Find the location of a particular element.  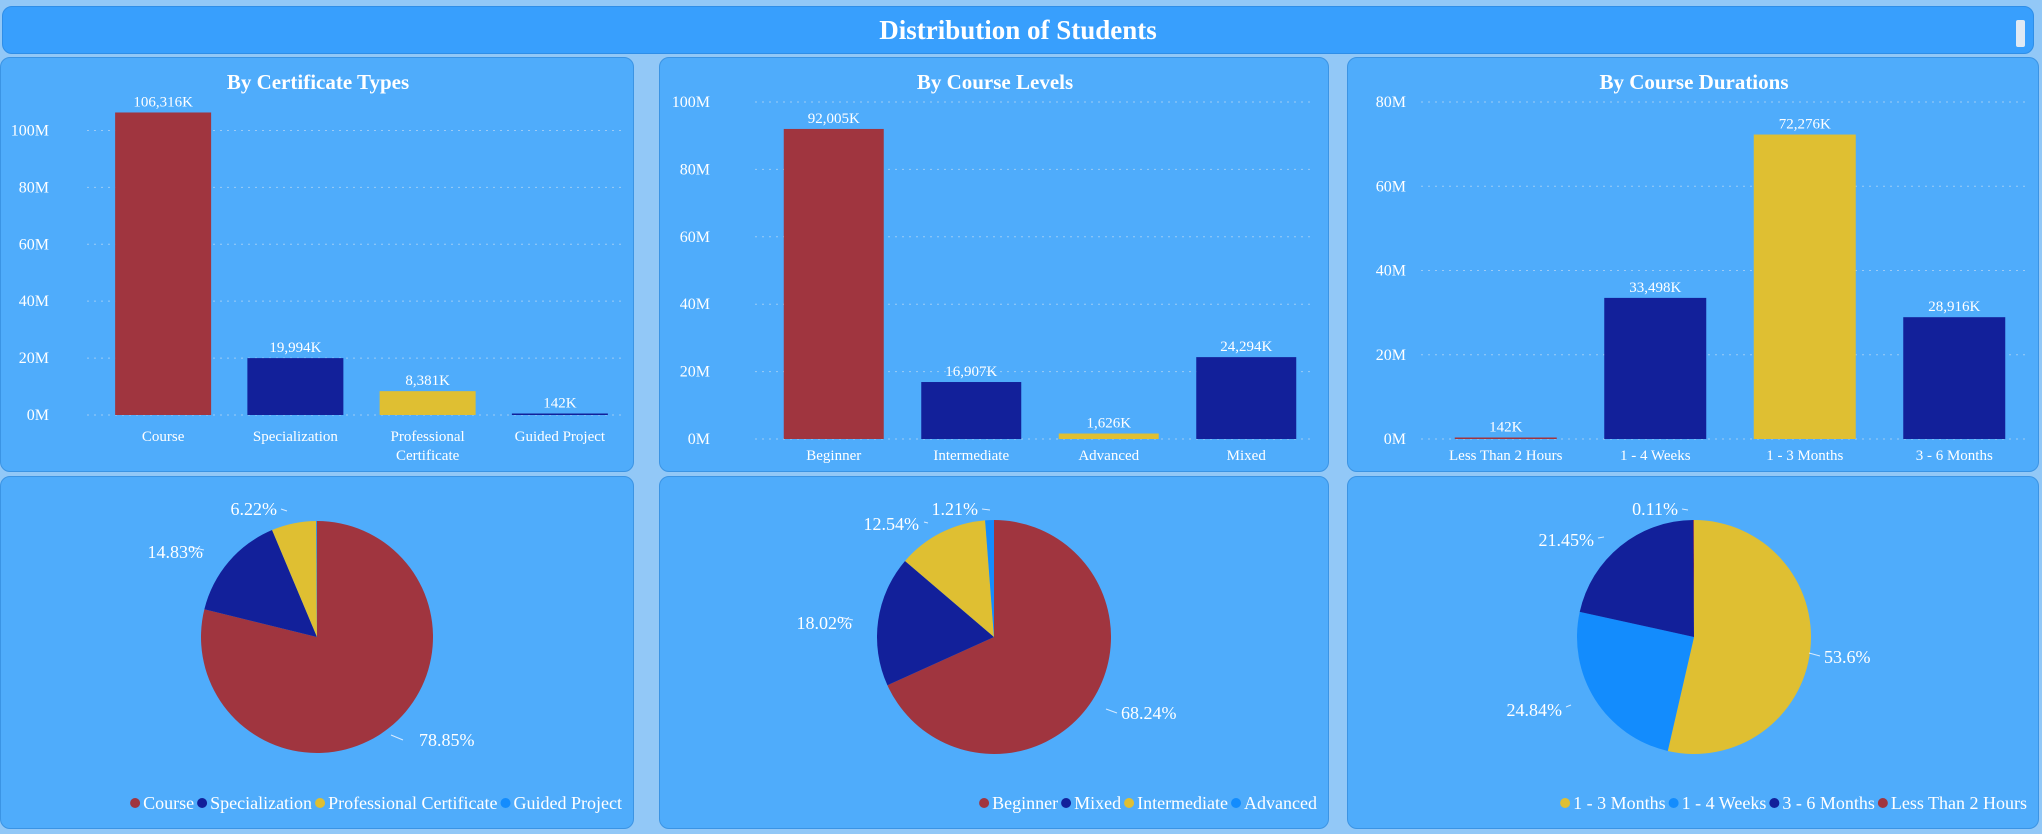

legend-item-course: Course is located at coordinates (168, 803).